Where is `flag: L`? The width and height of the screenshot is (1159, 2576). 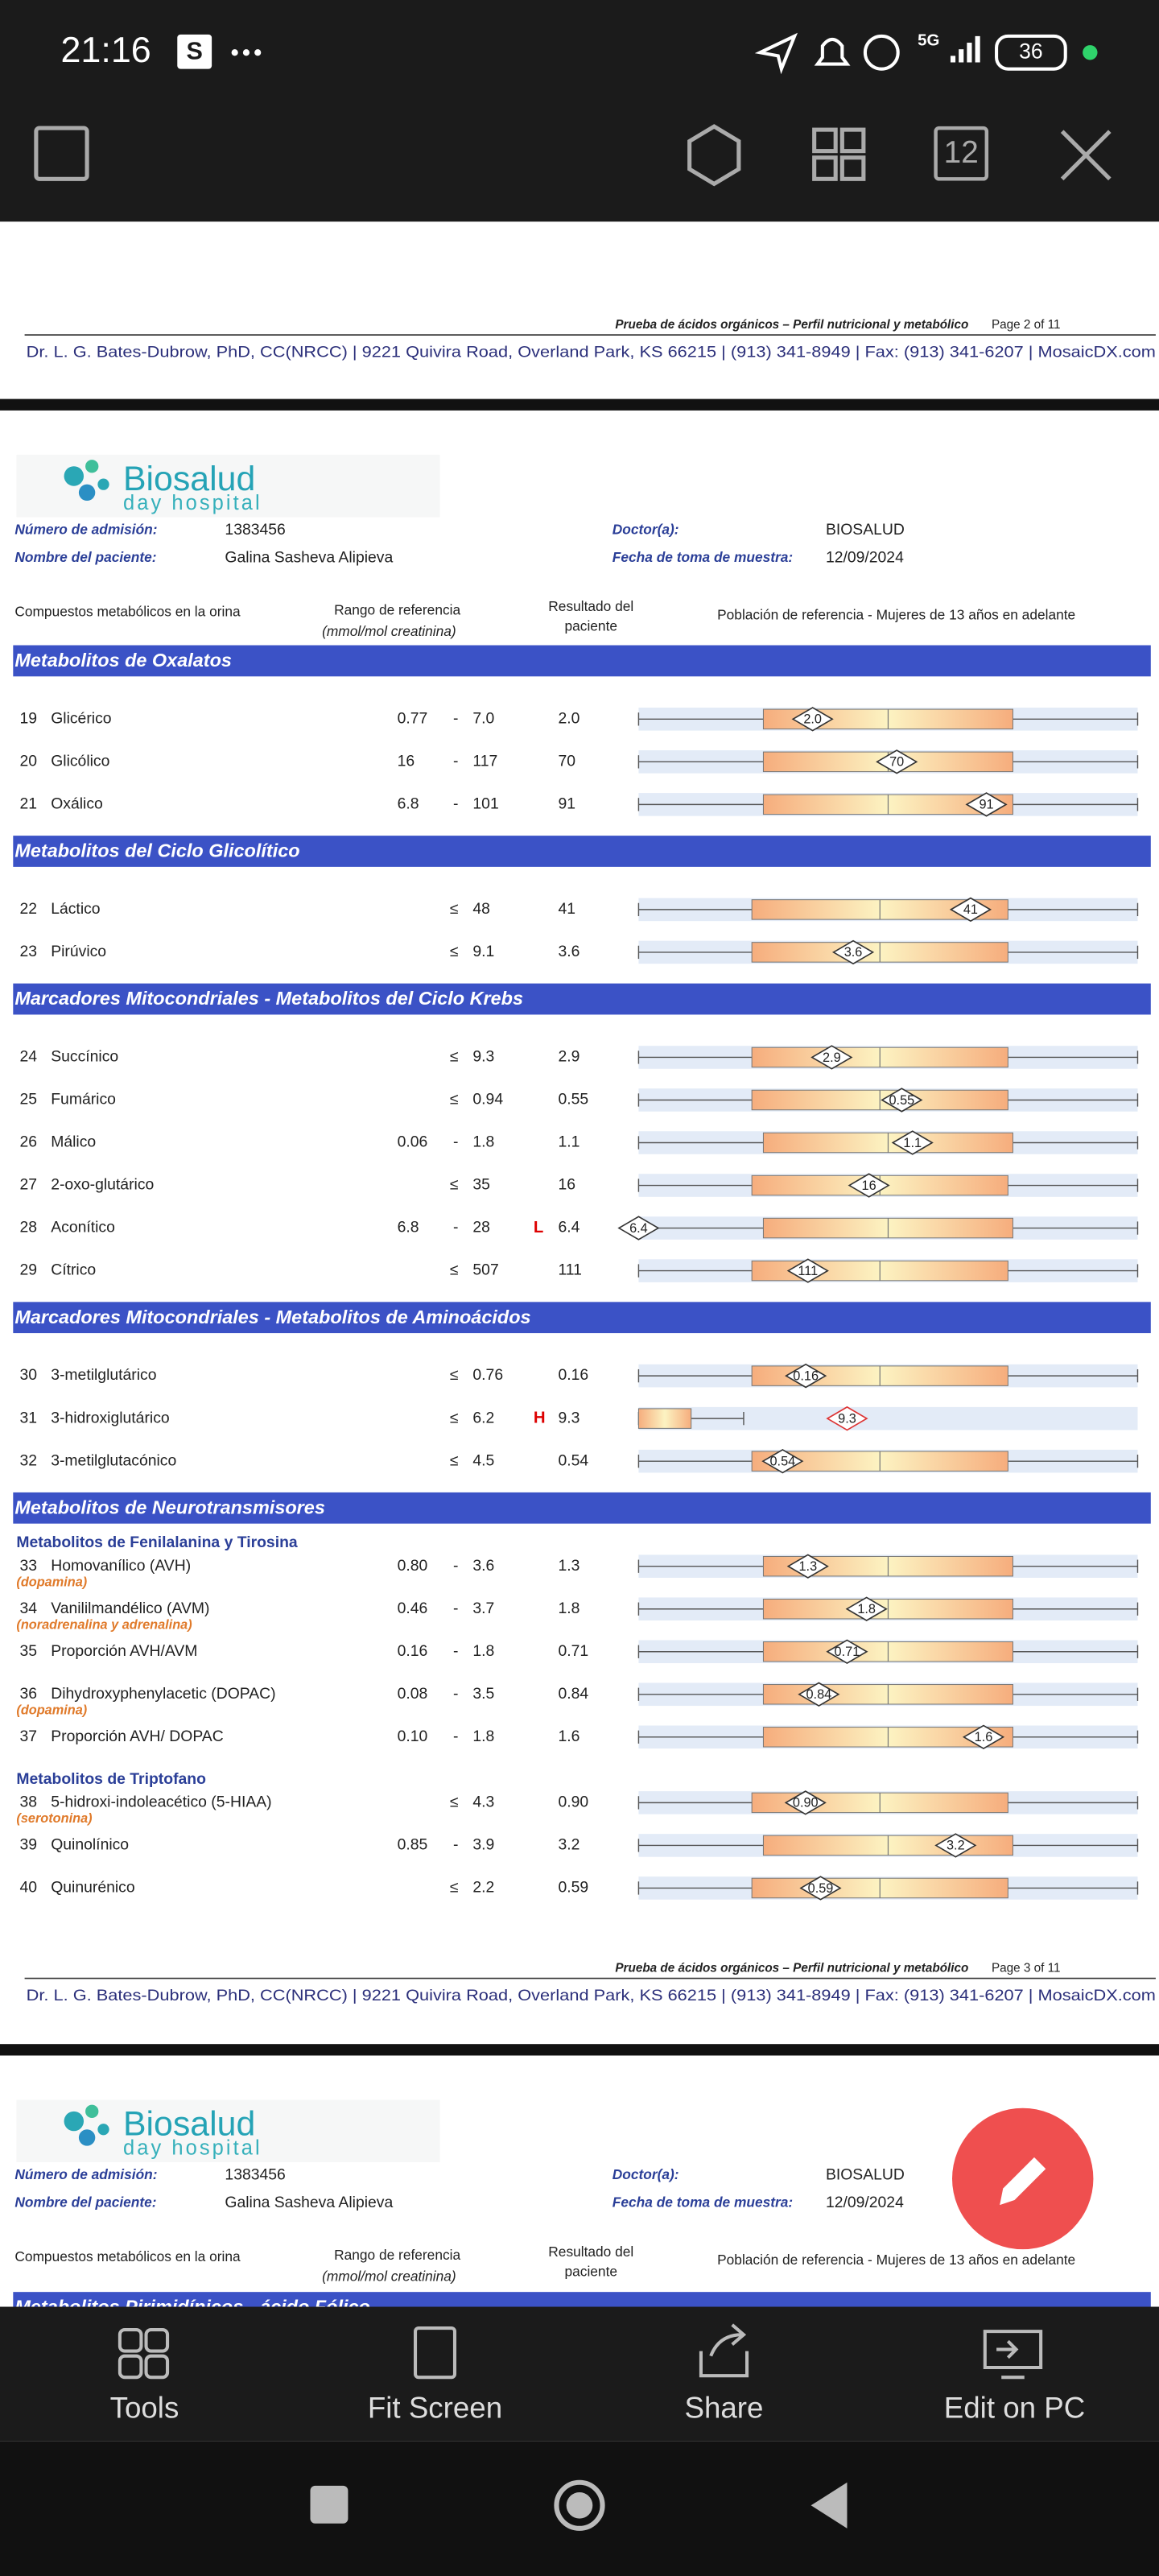
flag: L is located at coordinates (538, 1227).